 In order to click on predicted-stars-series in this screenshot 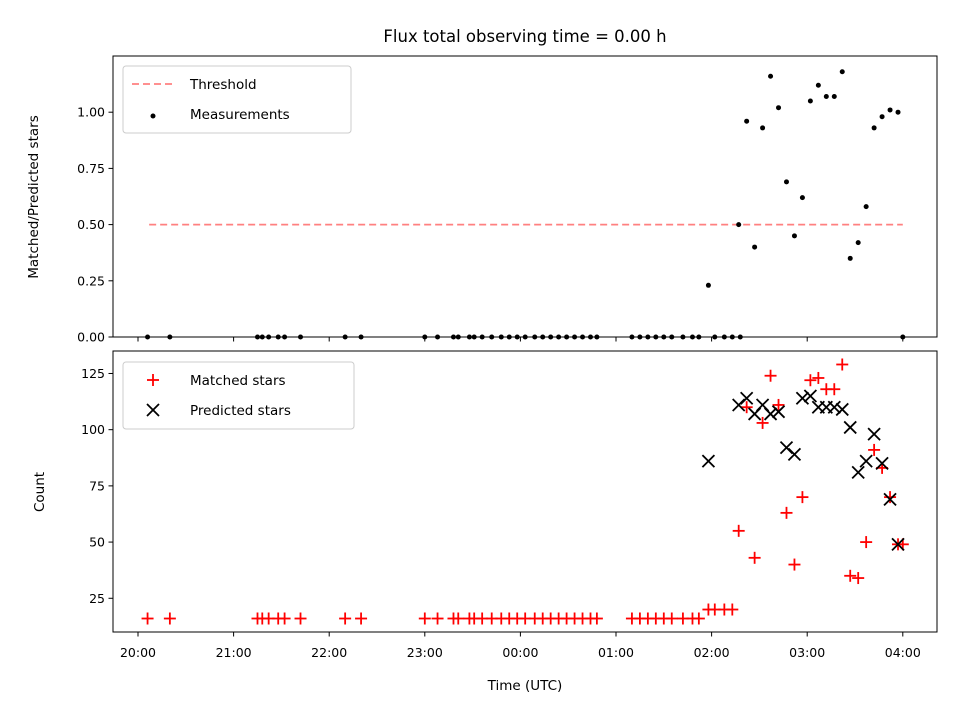, I will do `click(803, 470)`.